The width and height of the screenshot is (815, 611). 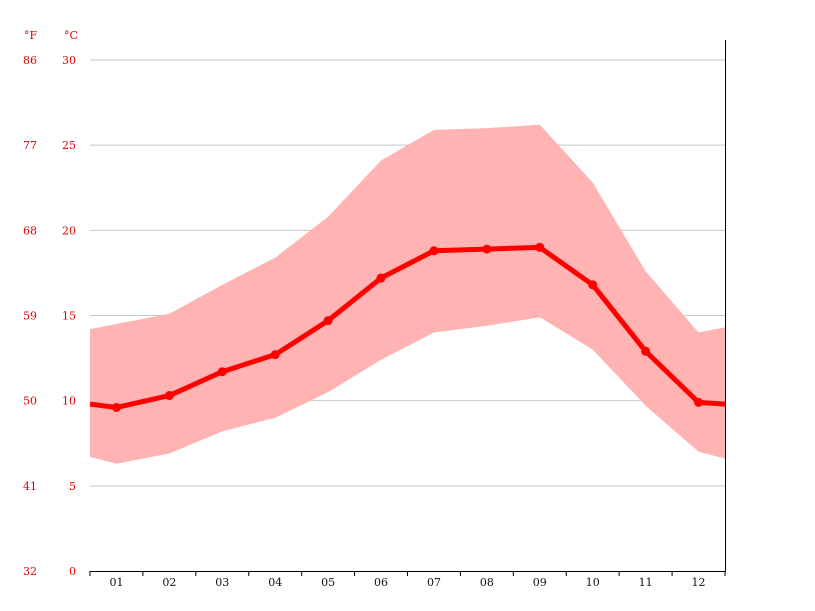 What do you see at coordinates (381, 582) in the screenshot?
I see `x-tick-label: 06` at bounding box center [381, 582].